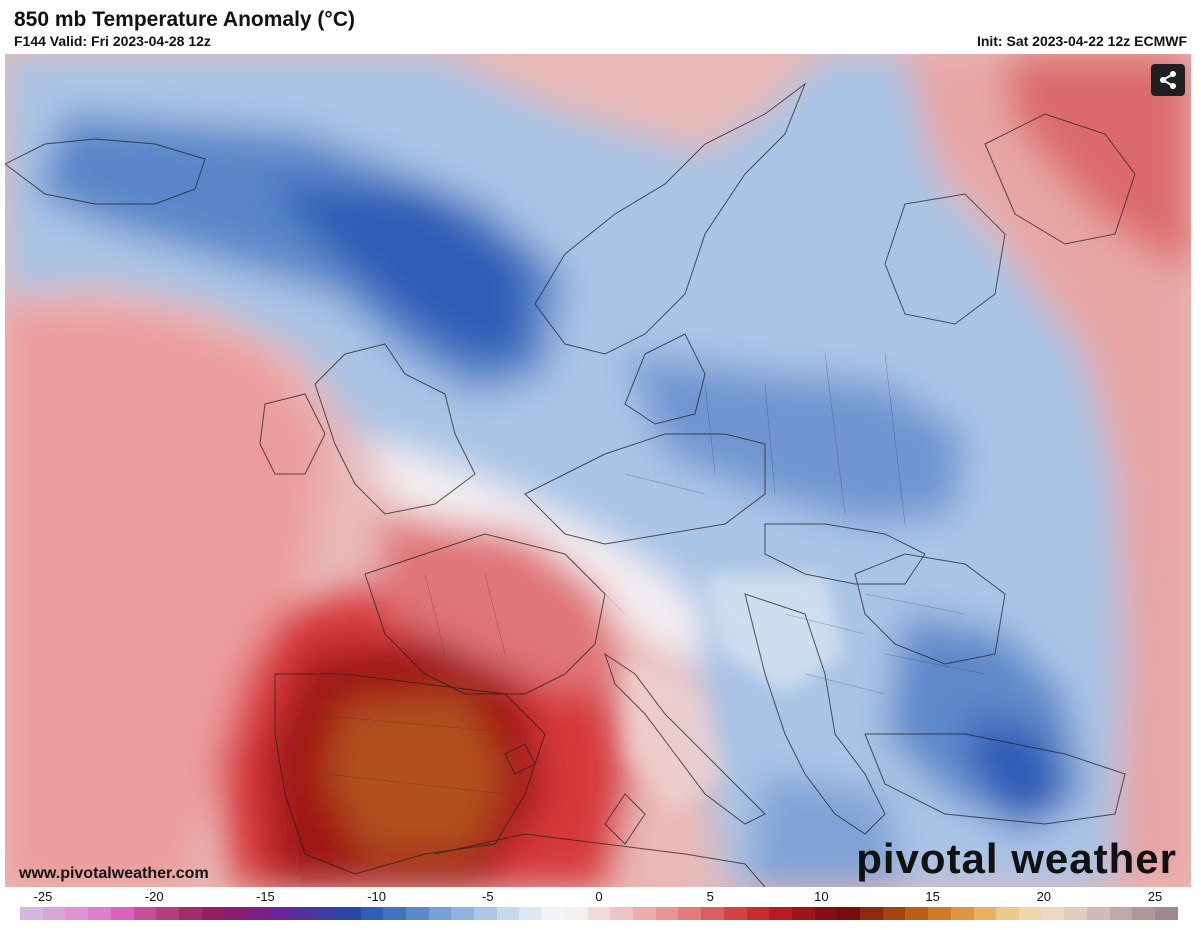 This screenshot has height=930, width=1201. What do you see at coordinates (112, 41) in the screenshot?
I see `valid-time: F144 Valid: Fri 2023-04-28 12z` at bounding box center [112, 41].